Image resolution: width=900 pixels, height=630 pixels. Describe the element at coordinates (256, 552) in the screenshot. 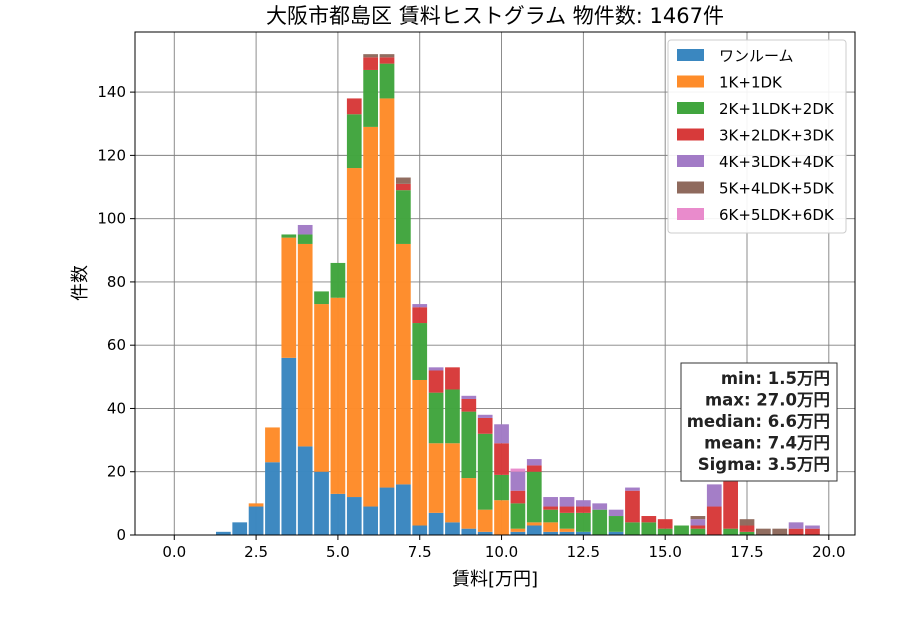

I see `x-tick-label: 2.5` at that location.